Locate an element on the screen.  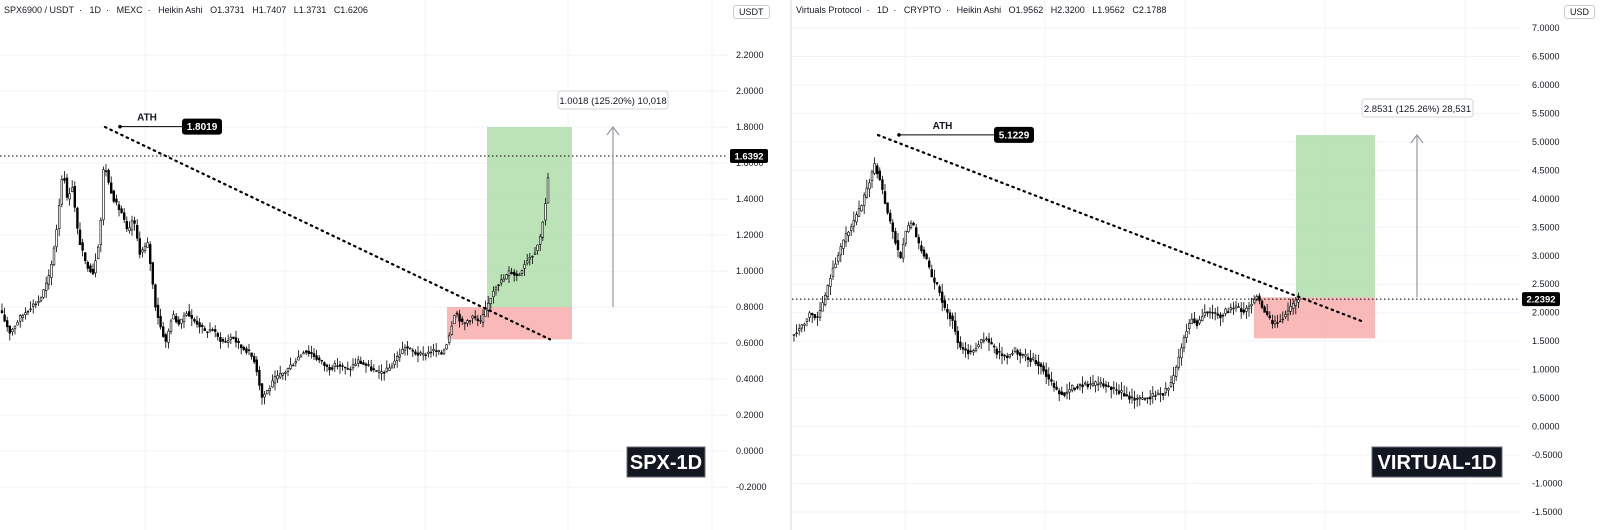
y-tick-label: 0.2000 is located at coordinates (750, 415).